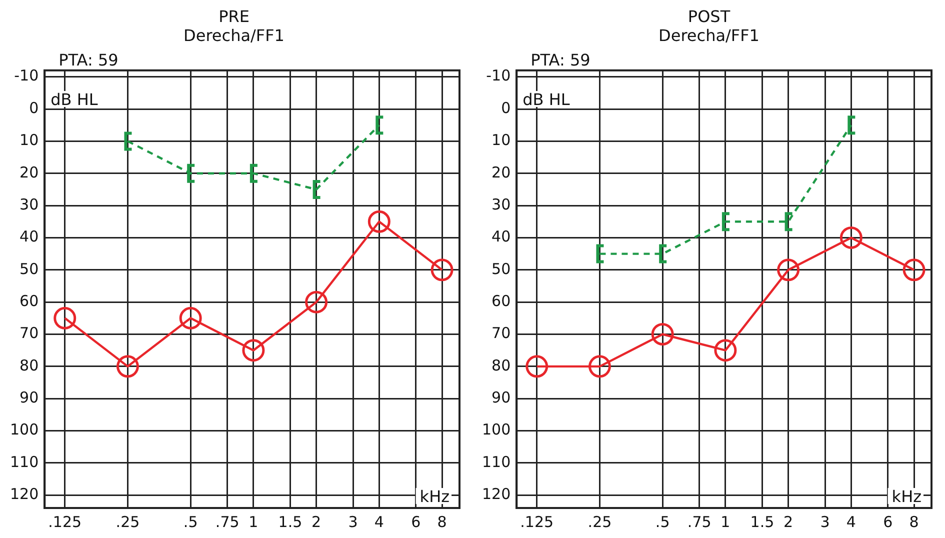 The height and width of the screenshot is (538, 945). Describe the element at coordinates (234, 16) in the screenshot. I see `chart-title: PRE` at that location.